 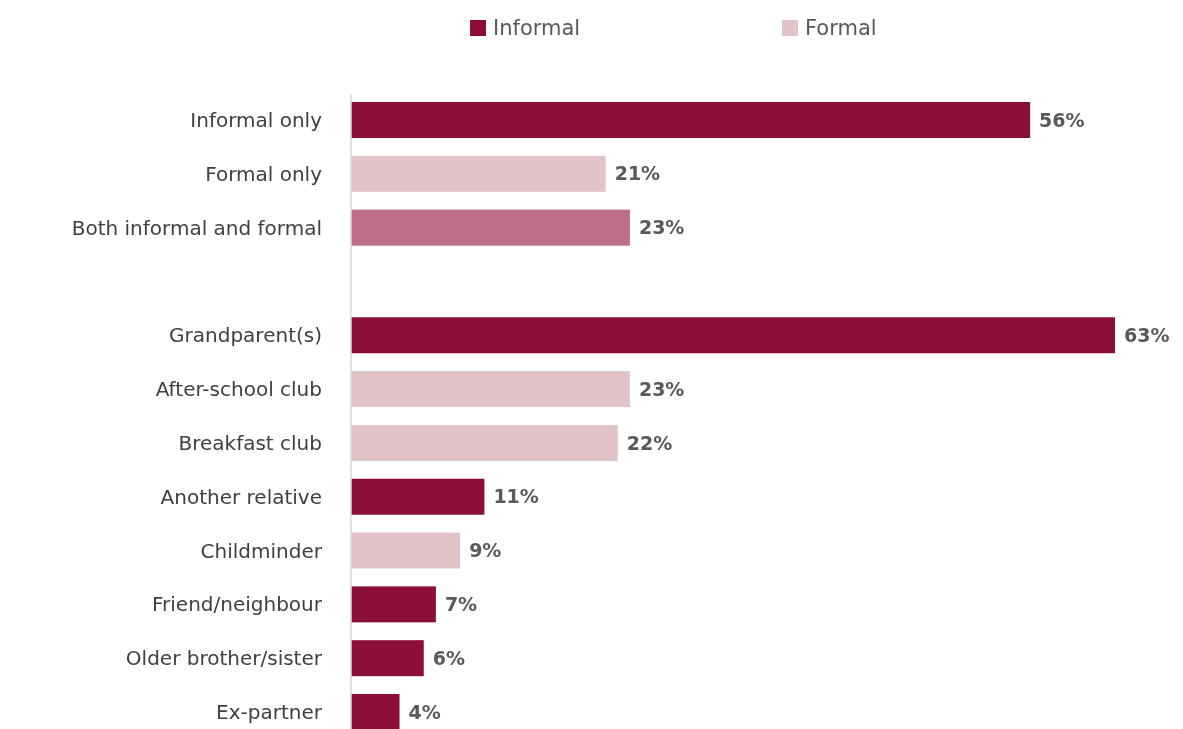 What do you see at coordinates (196, 227) in the screenshot?
I see `y-tick-label: Both informal and formal` at bounding box center [196, 227].